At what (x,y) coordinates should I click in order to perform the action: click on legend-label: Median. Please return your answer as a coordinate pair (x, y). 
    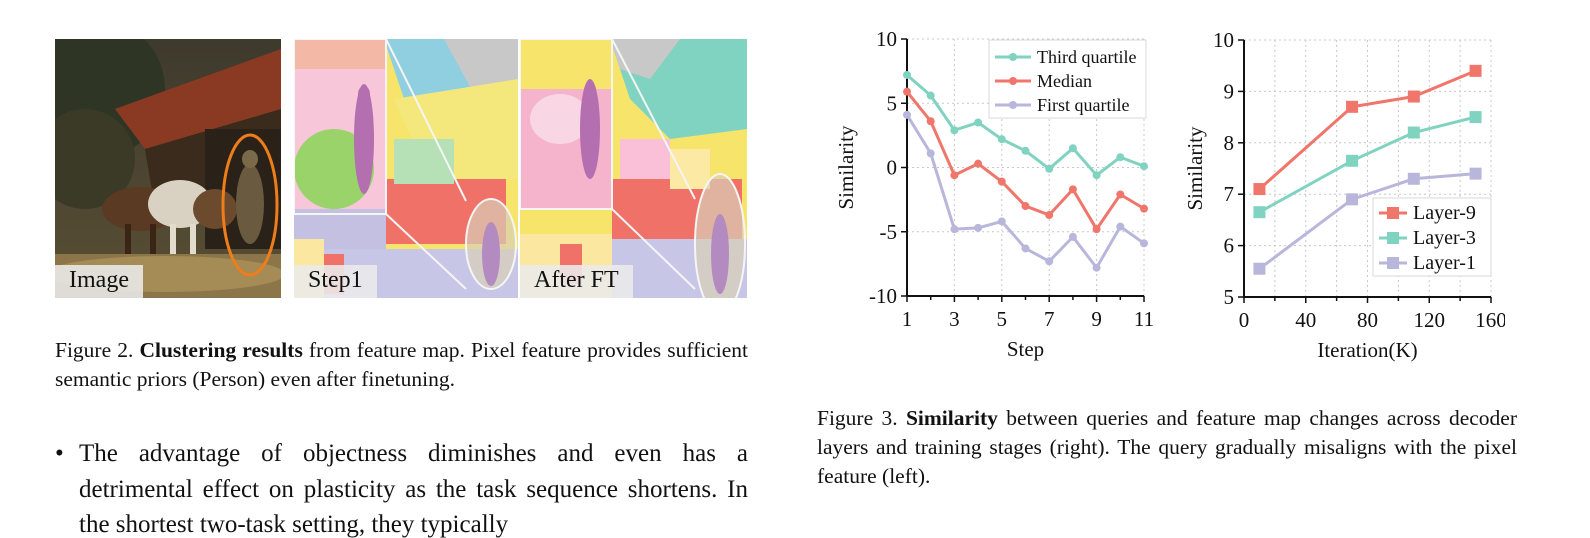
    Looking at the image, I should click on (1064, 81).